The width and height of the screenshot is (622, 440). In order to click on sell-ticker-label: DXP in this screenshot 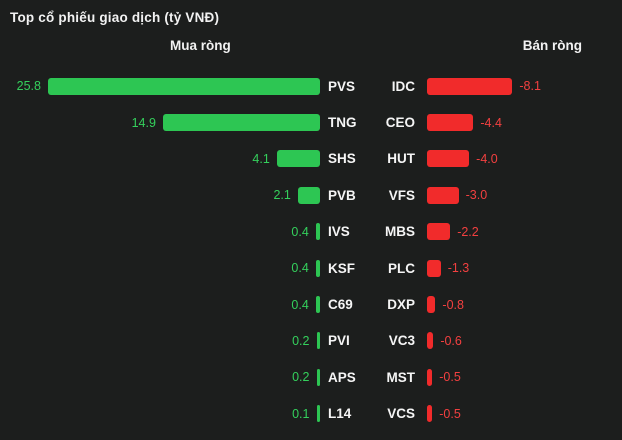, I will do `click(401, 305)`.